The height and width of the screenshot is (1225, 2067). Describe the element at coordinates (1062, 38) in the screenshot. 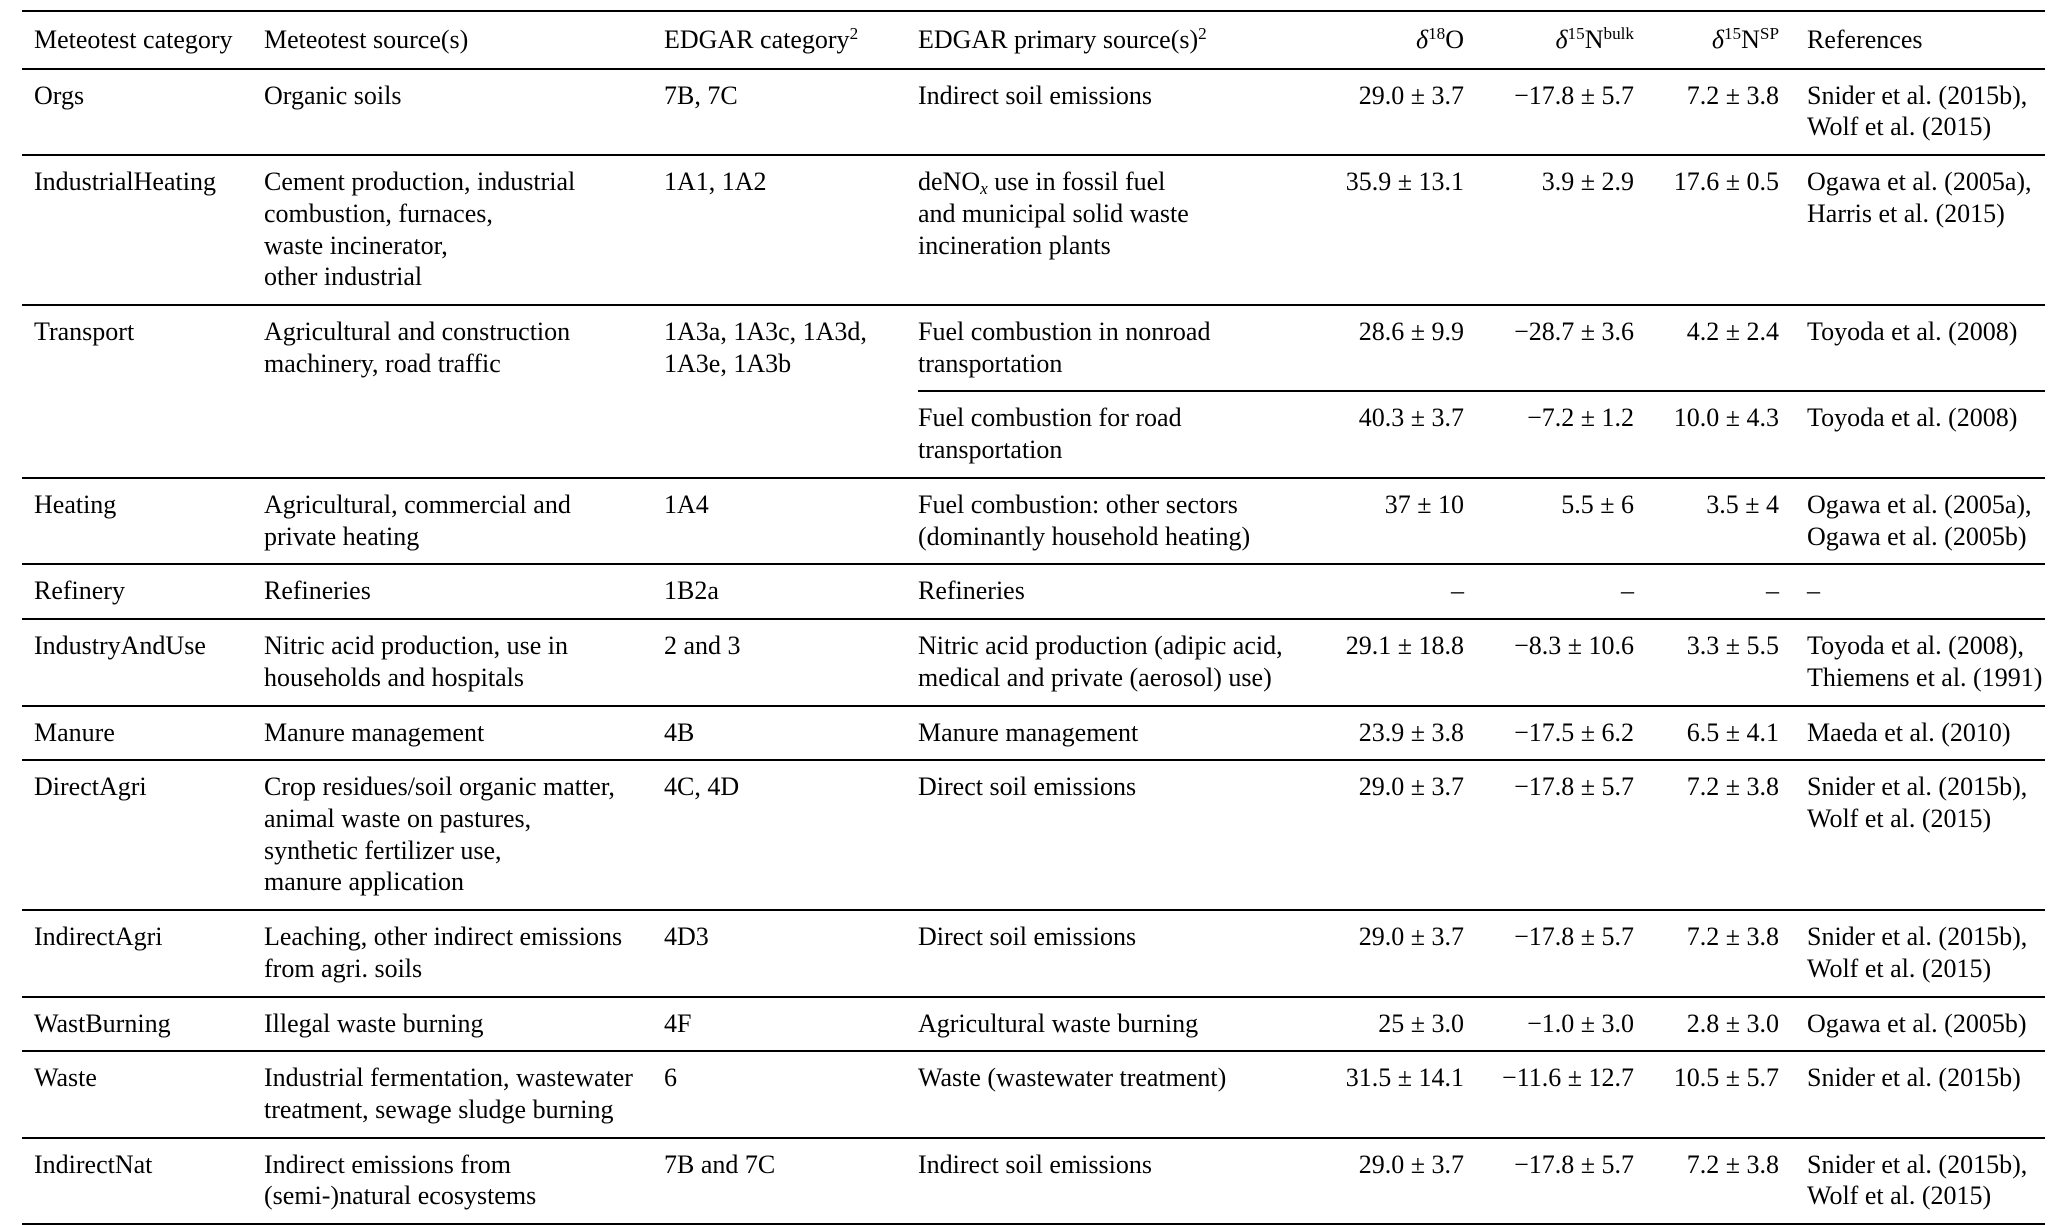

I see `header-edgar-primary-sources: EDGAR primary source(s)2` at that location.